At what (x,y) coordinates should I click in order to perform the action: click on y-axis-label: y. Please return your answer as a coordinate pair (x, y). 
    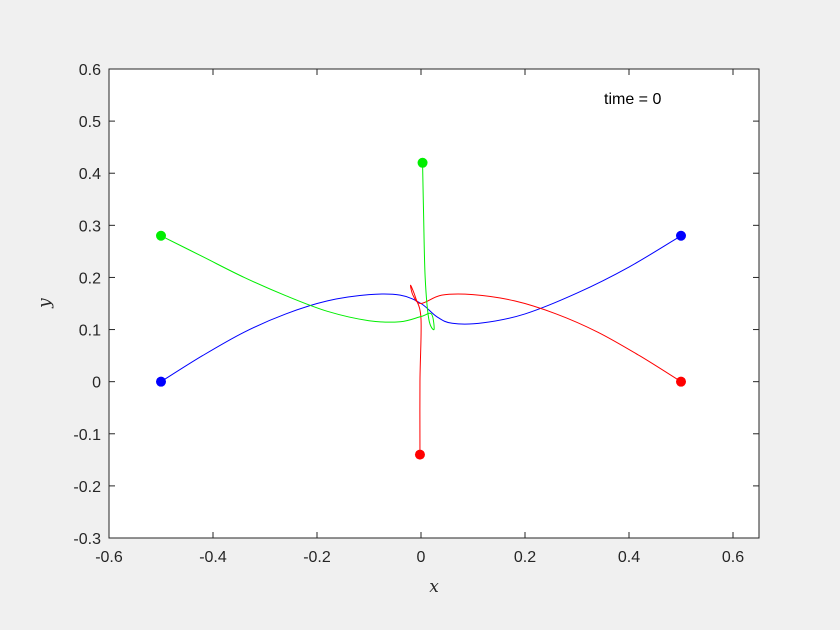
    Looking at the image, I should click on (45, 303).